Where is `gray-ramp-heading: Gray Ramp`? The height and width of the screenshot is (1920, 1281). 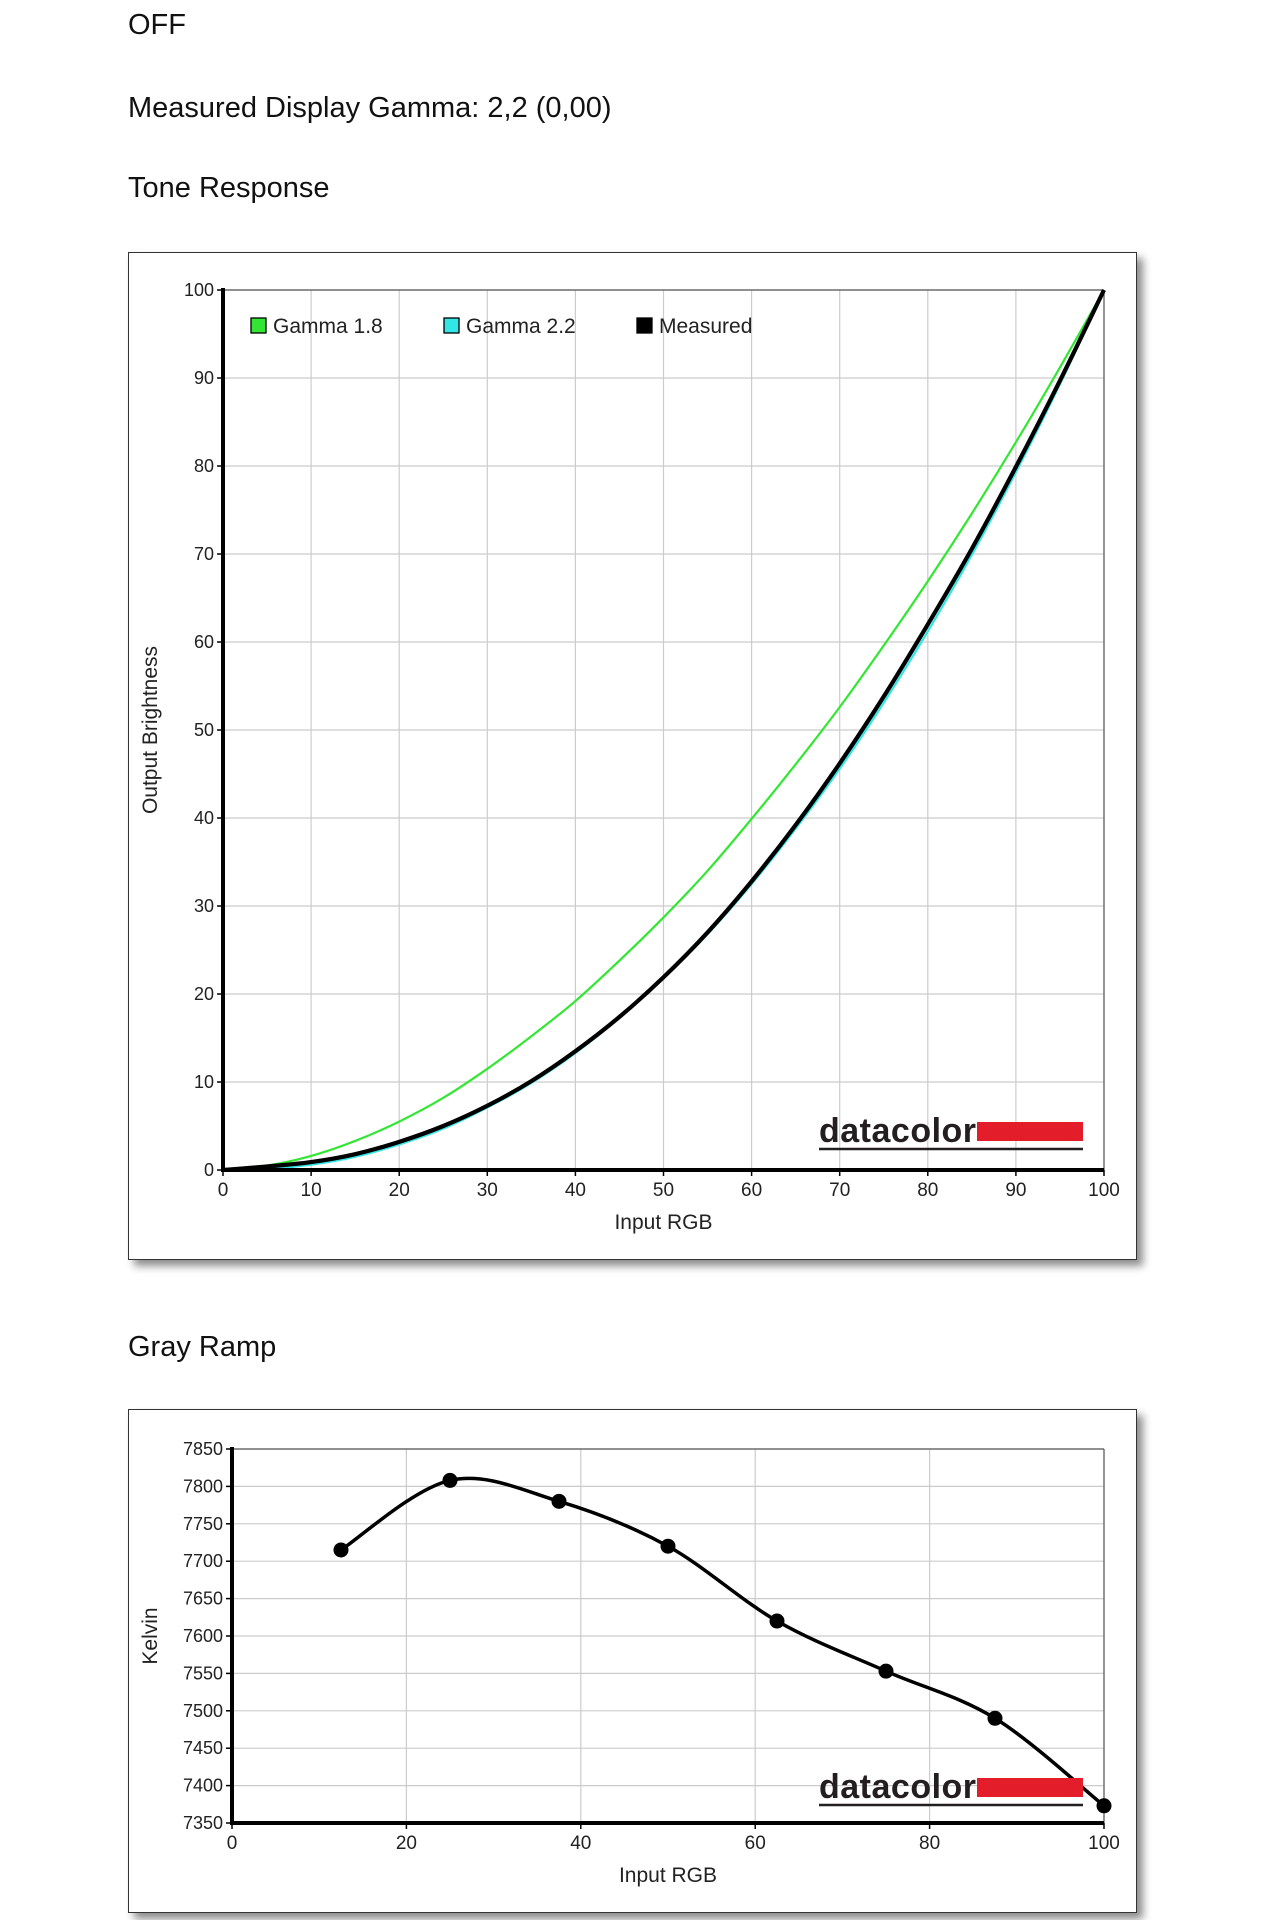 gray-ramp-heading: Gray Ramp is located at coordinates (202, 1347).